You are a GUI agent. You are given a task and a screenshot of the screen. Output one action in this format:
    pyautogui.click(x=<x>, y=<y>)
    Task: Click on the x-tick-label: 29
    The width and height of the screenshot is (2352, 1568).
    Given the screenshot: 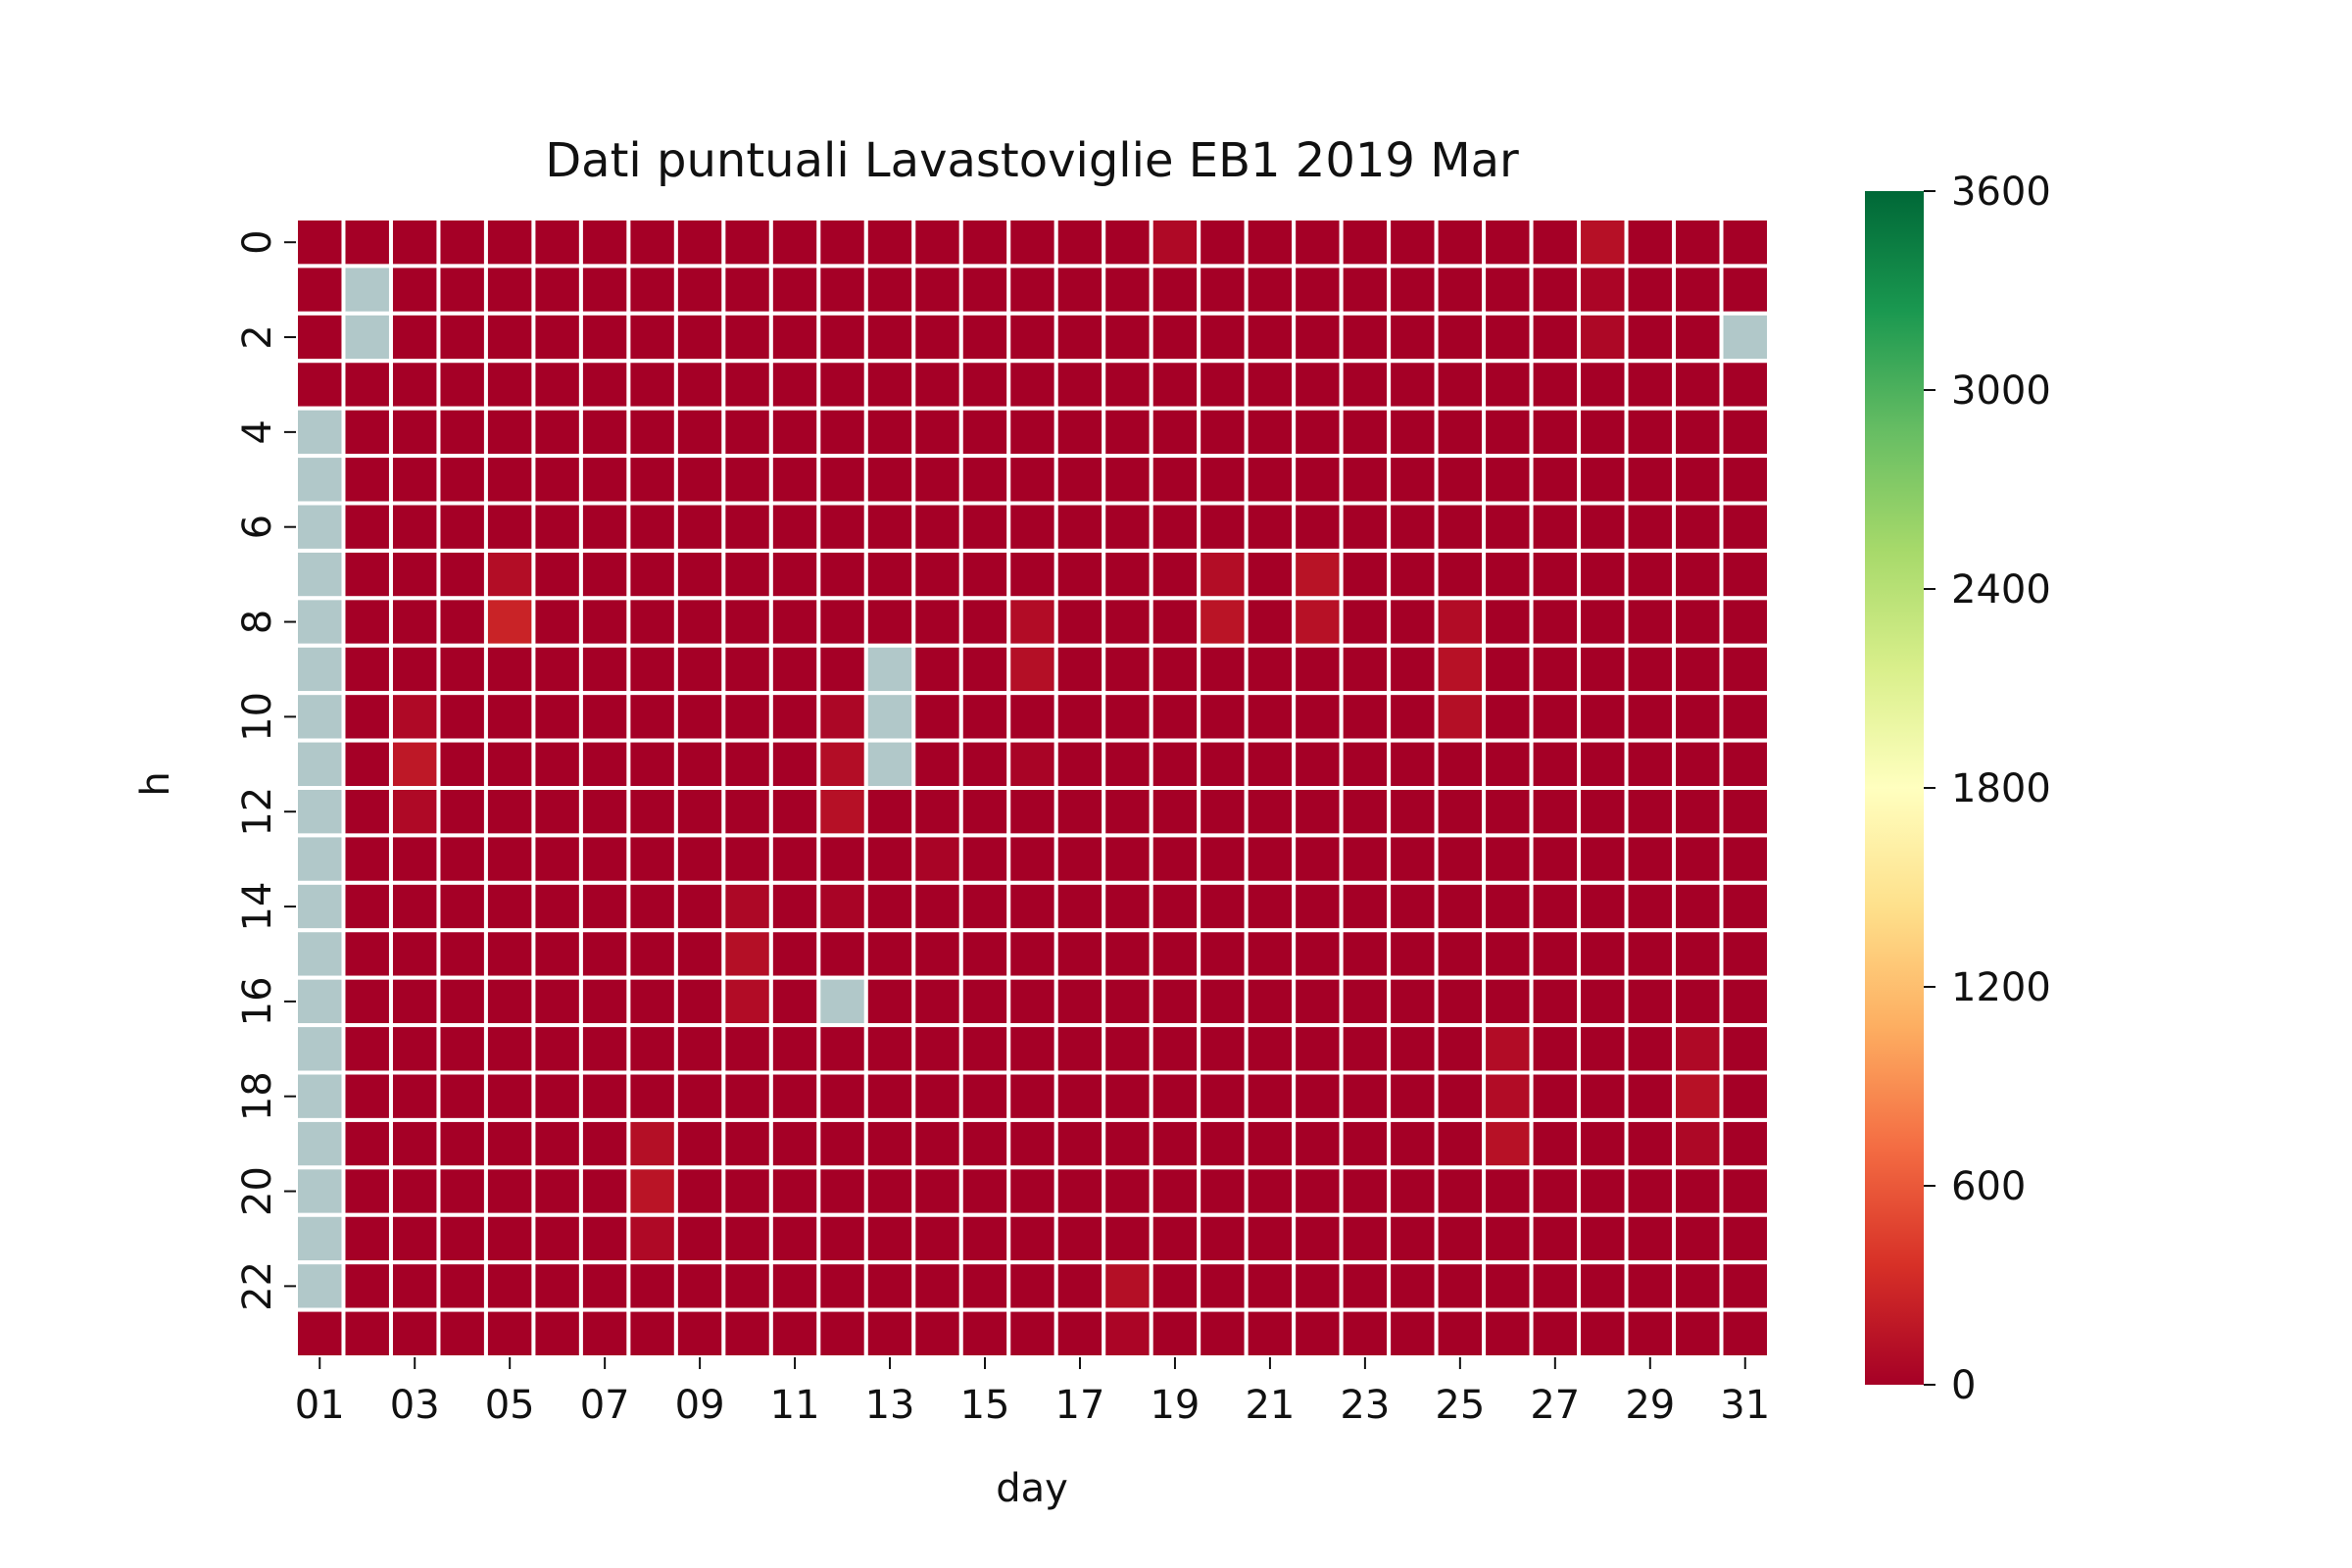 What is the action you would take?
    pyautogui.click(x=1650, y=1405)
    